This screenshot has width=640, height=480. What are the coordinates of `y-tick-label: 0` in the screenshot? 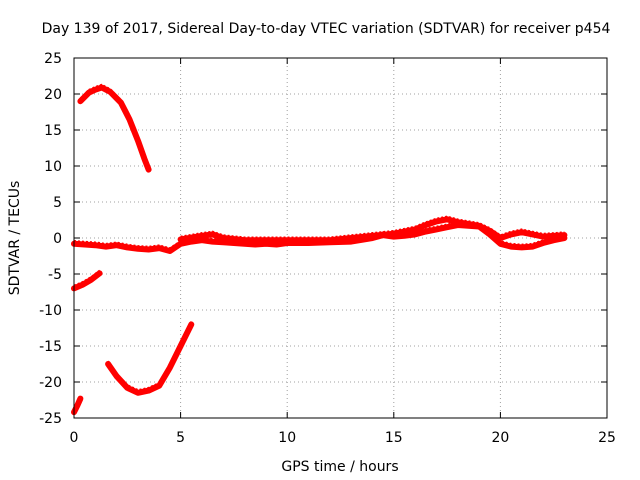 It's located at (57, 239).